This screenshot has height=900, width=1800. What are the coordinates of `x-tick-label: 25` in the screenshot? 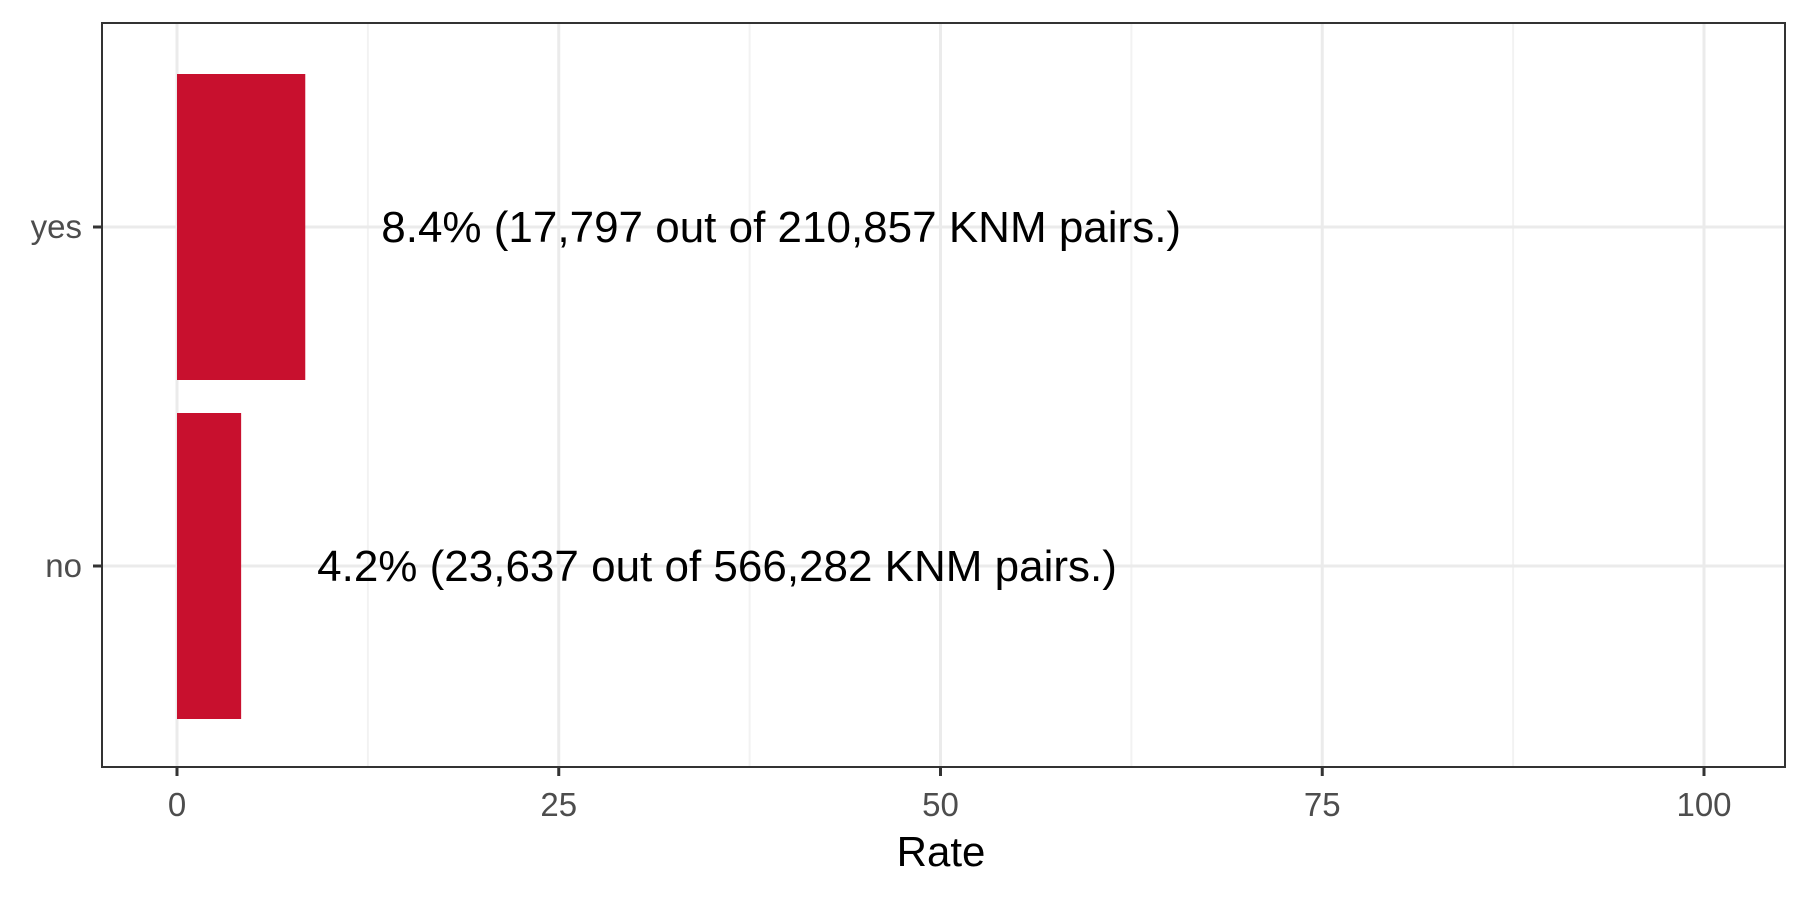 It's located at (558, 804).